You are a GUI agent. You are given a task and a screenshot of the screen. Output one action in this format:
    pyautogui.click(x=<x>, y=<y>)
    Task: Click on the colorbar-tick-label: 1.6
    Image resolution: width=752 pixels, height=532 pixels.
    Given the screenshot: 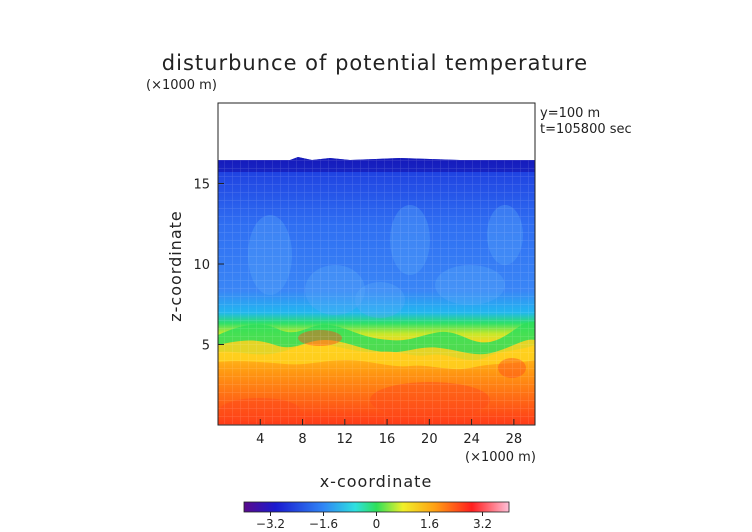 What is the action you would take?
    pyautogui.click(x=429, y=524)
    